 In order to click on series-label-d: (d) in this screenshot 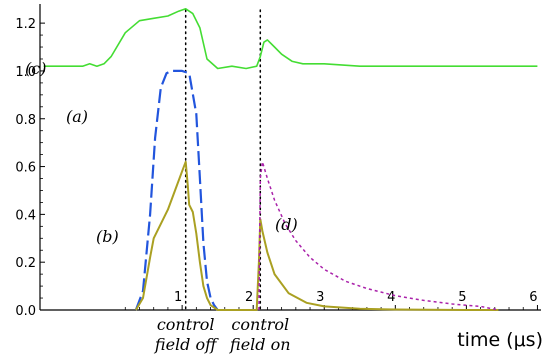, I will do `click(286, 224)`.